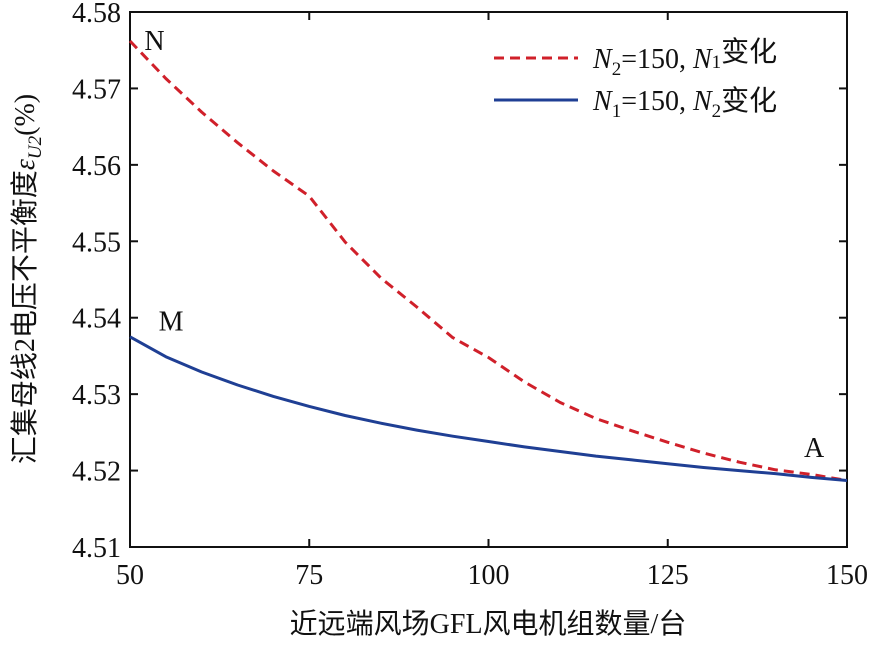 This screenshot has height=648, width=872. Describe the element at coordinates (814, 448) in the screenshot. I see `annotation-label: A` at that location.